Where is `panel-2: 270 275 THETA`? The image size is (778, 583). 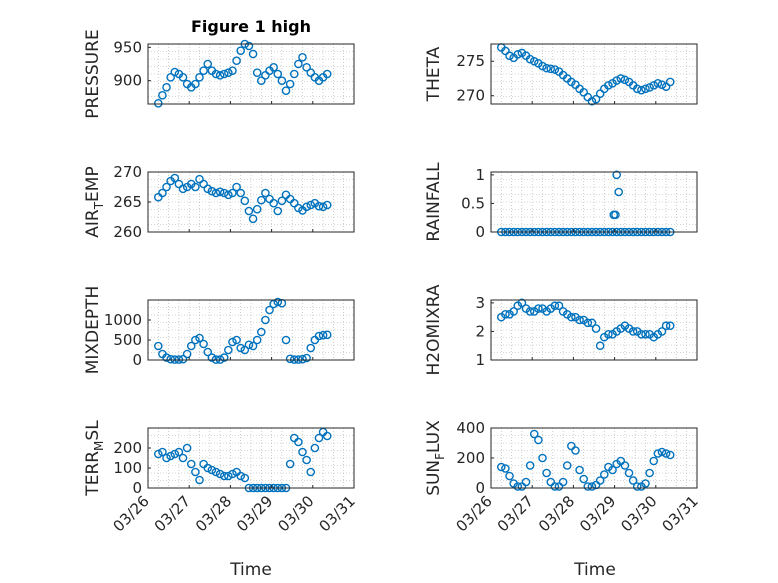
panel-2: 270 275 THETA is located at coordinates (561, 74).